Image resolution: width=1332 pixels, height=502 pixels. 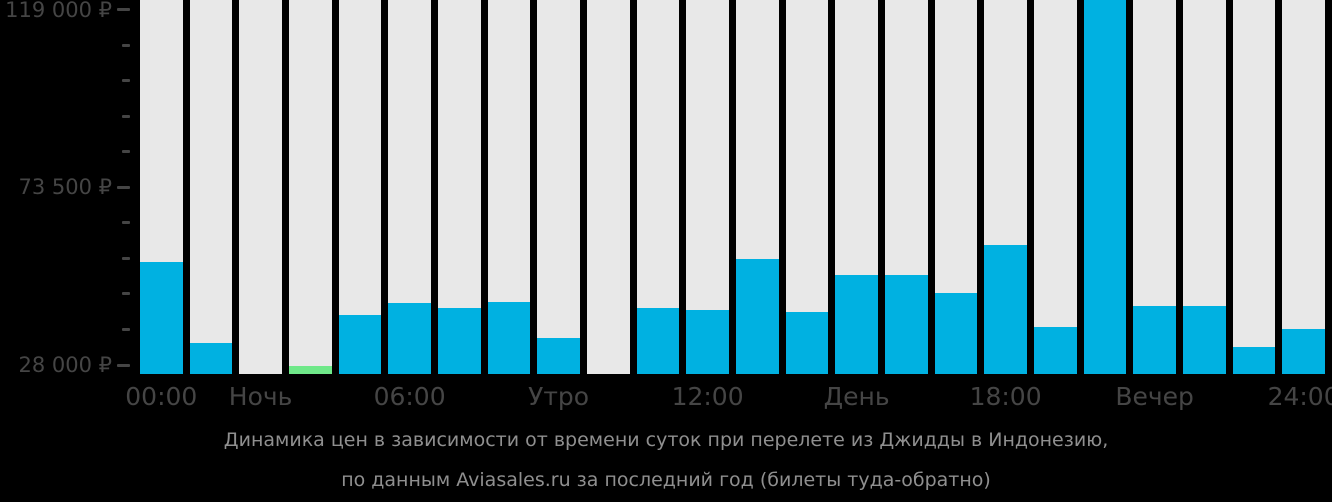 What do you see at coordinates (409, 396) in the screenshot?
I see `x-tick-label-06:00: 06:00` at bounding box center [409, 396].